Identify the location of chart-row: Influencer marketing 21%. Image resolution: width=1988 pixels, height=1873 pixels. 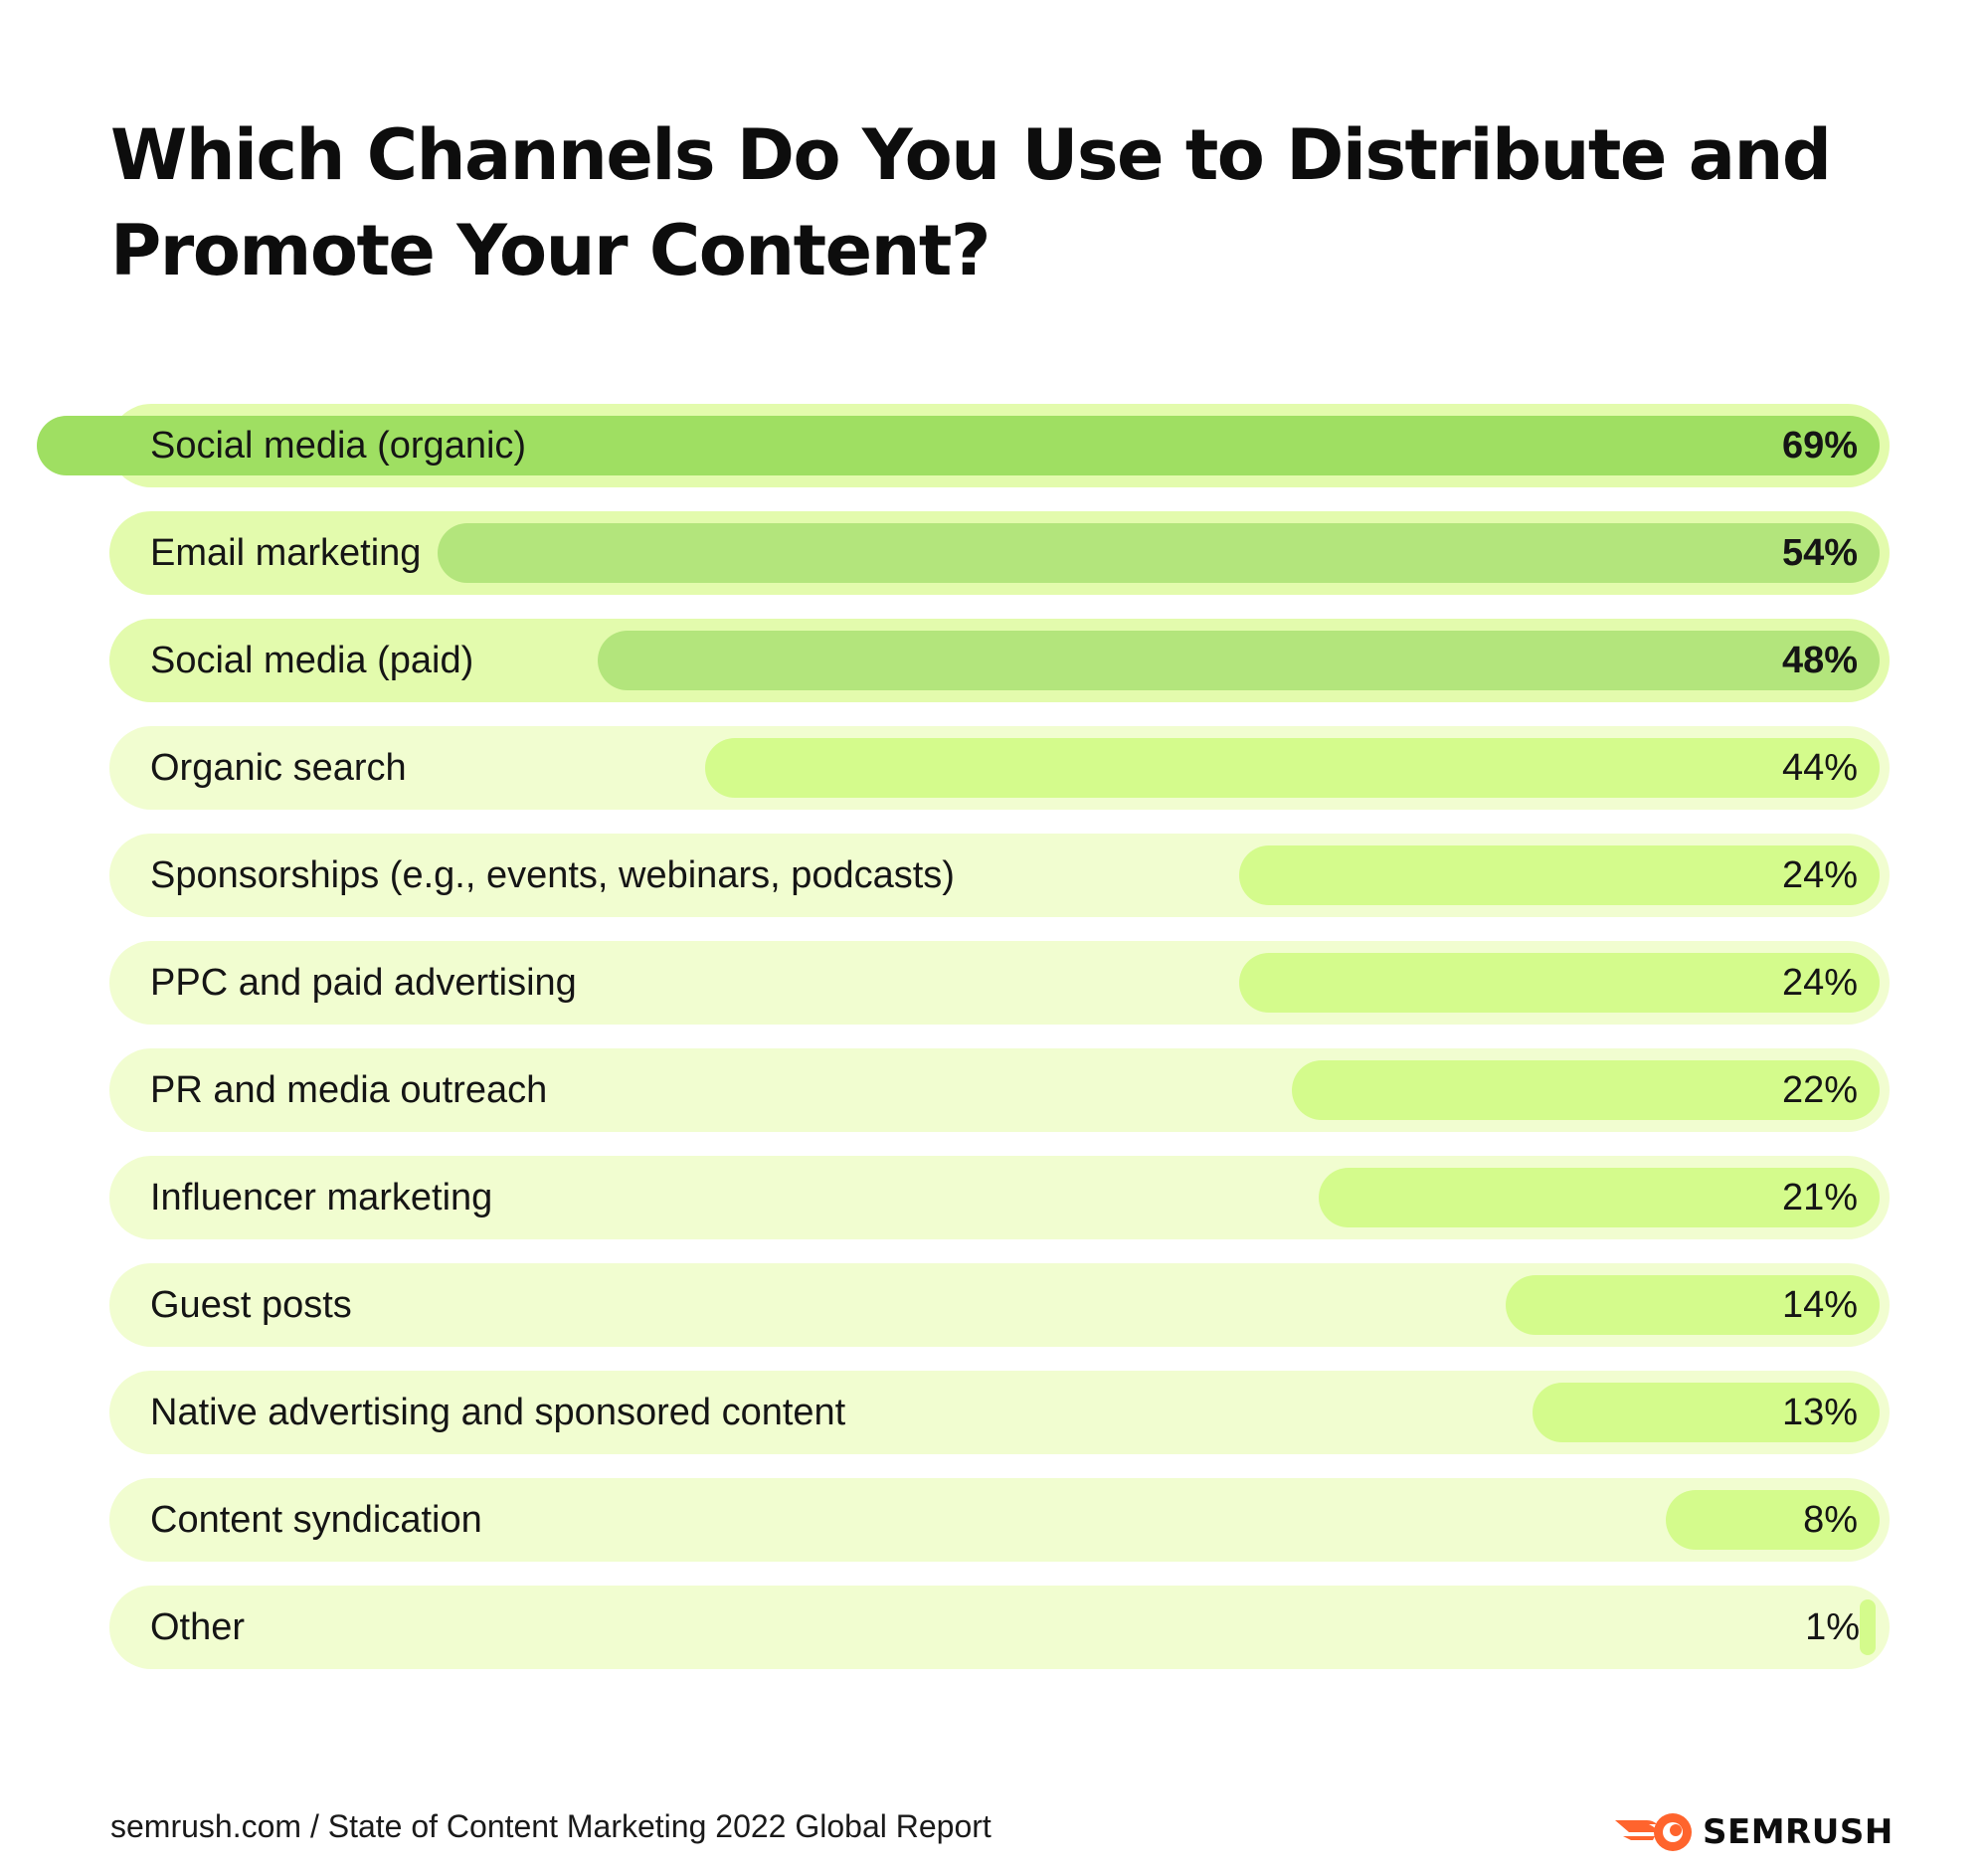
(999, 1197).